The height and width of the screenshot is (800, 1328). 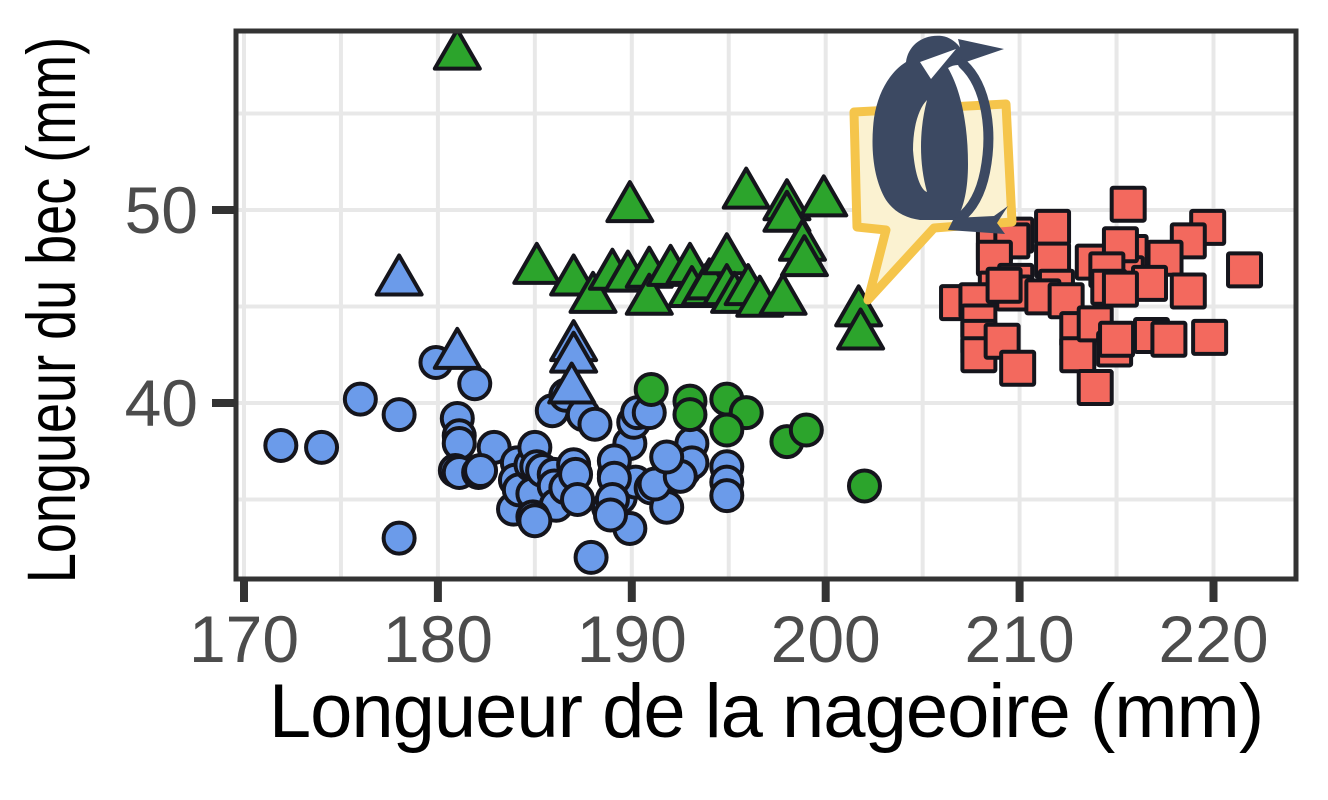 I want to click on penguin-icon, so click(x=940, y=134).